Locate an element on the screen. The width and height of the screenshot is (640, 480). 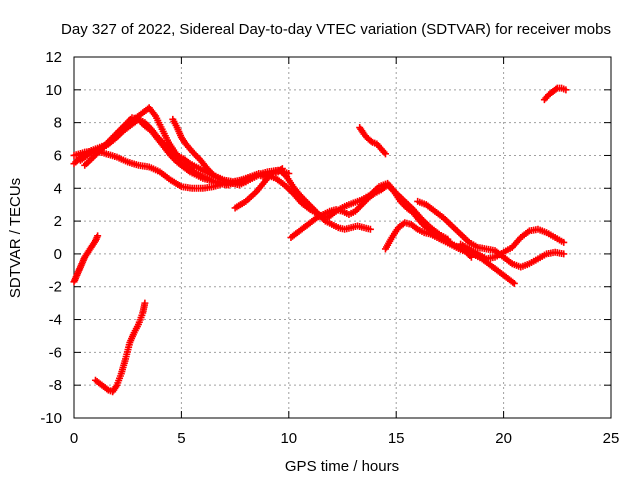
y-tick-label: 6 is located at coordinates (58, 155).